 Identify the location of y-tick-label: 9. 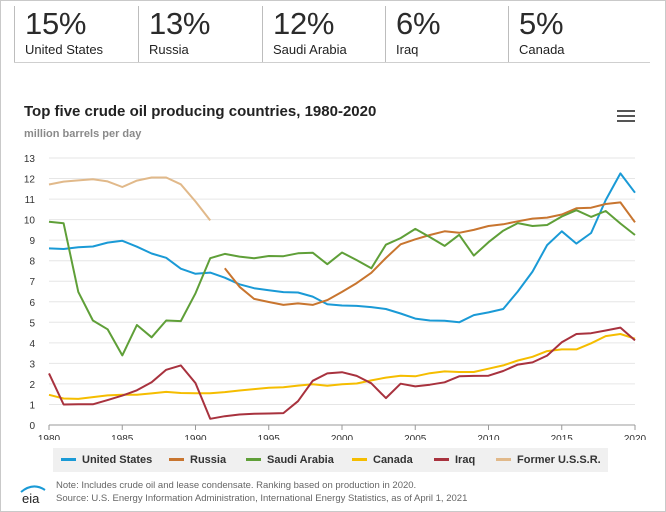
(32, 241).